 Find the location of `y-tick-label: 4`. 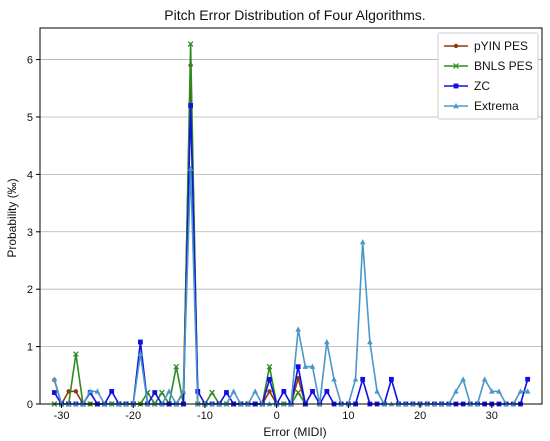

y-tick-label: 4 is located at coordinates (30, 175).